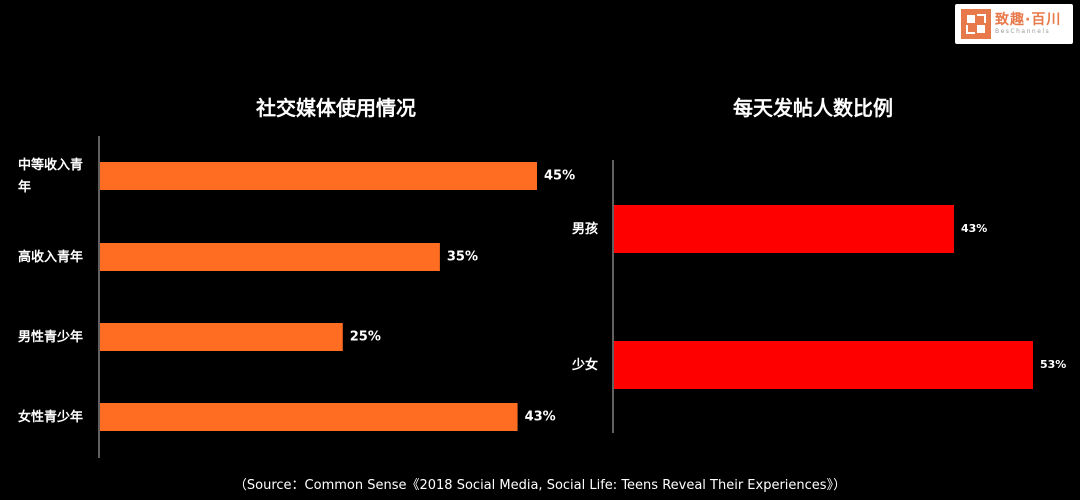  What do you see at coordinates (559, 176) in the screenshot?
I see `left-value-label-1: 45%` at bounding box center [559, 176].